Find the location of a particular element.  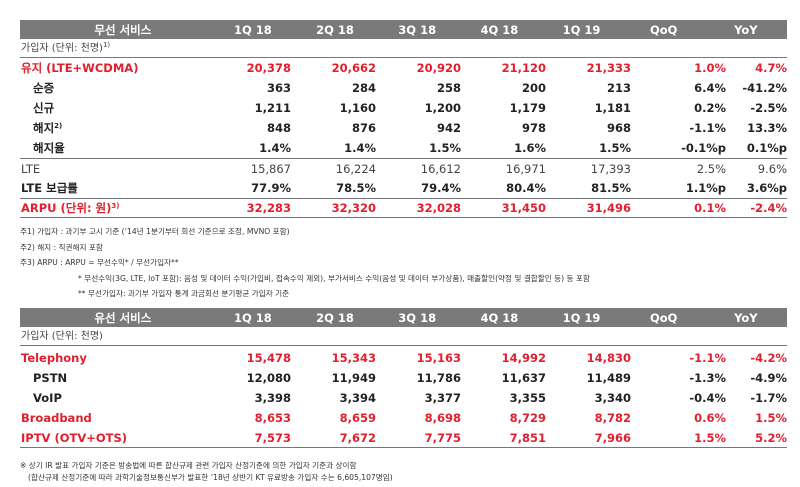

cell: 284 is located at coordinates (363, 88).